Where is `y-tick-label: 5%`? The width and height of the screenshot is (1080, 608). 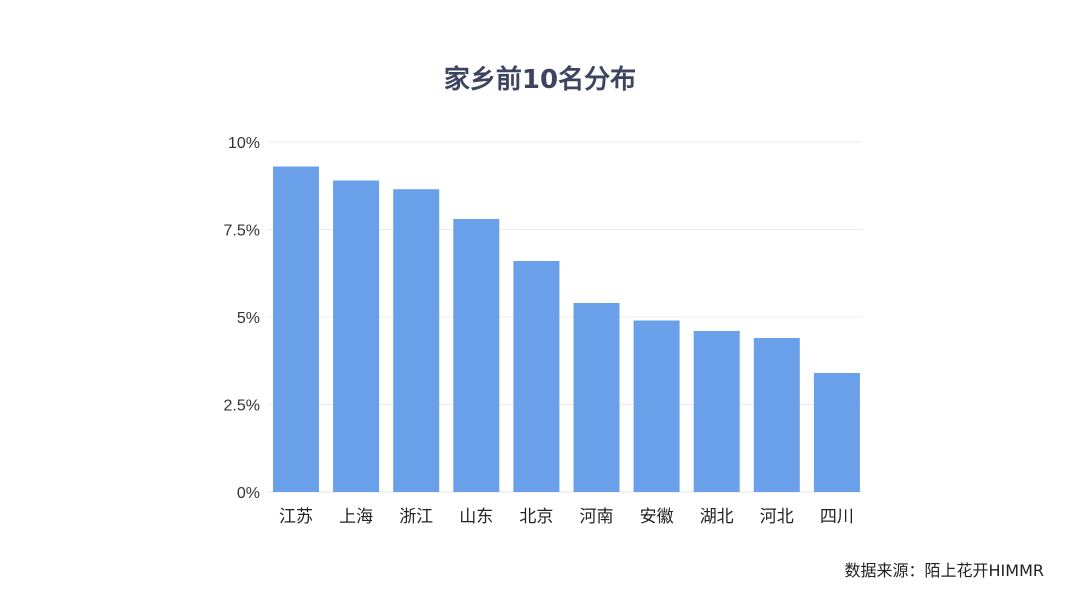
y-tick-label: 5% is located at coordinates (248, 318).